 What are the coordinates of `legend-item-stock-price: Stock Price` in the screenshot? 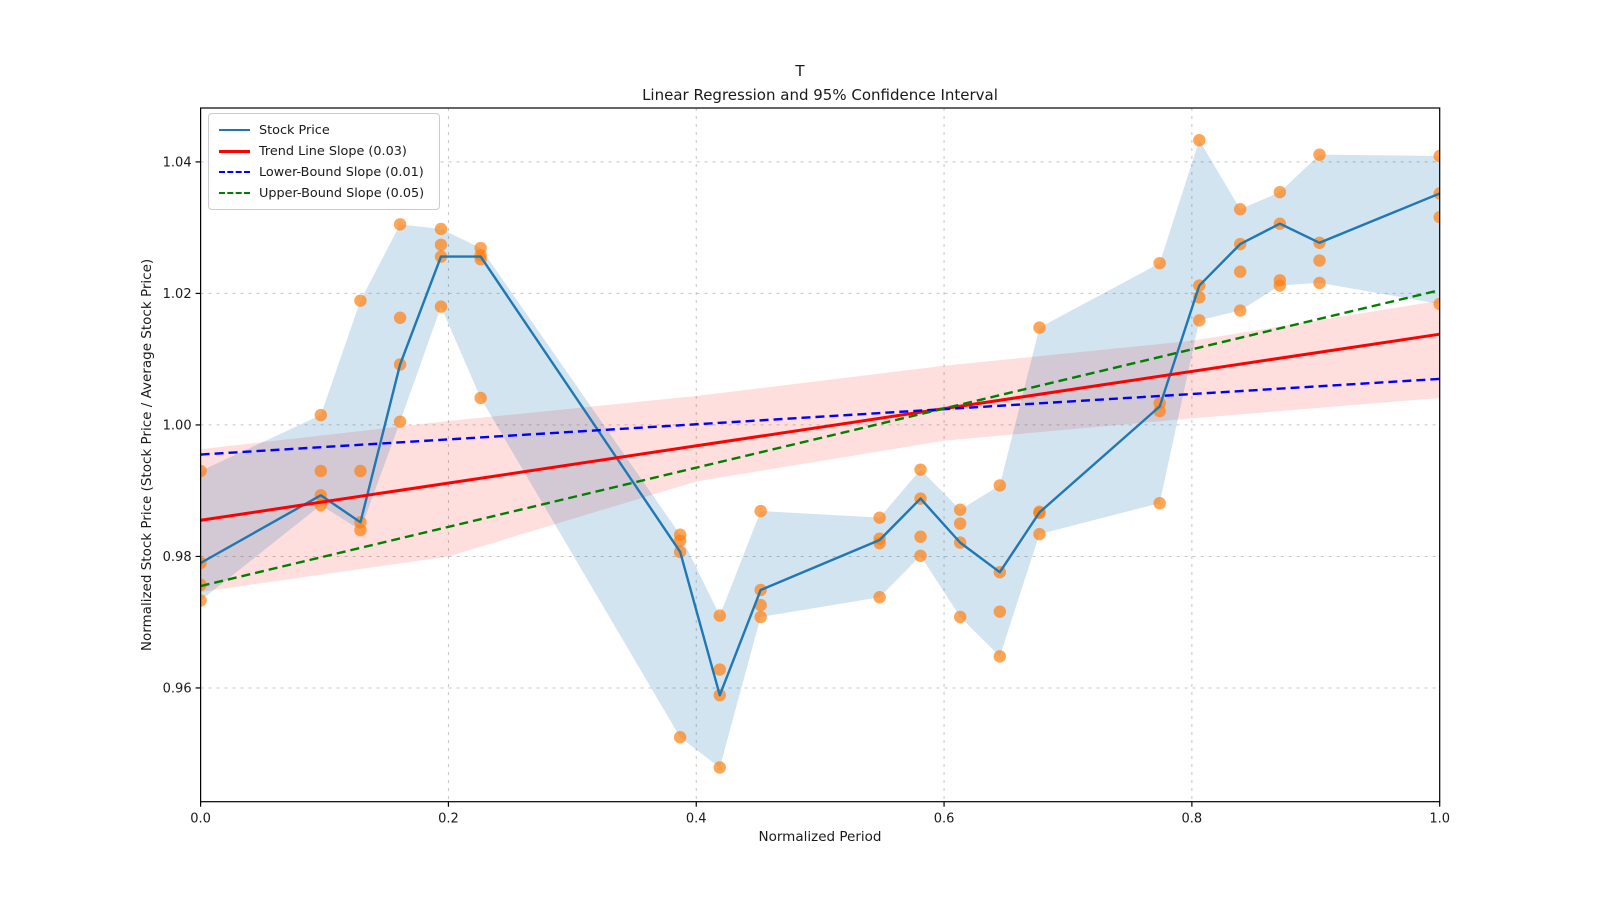 It's located at (324, 130).